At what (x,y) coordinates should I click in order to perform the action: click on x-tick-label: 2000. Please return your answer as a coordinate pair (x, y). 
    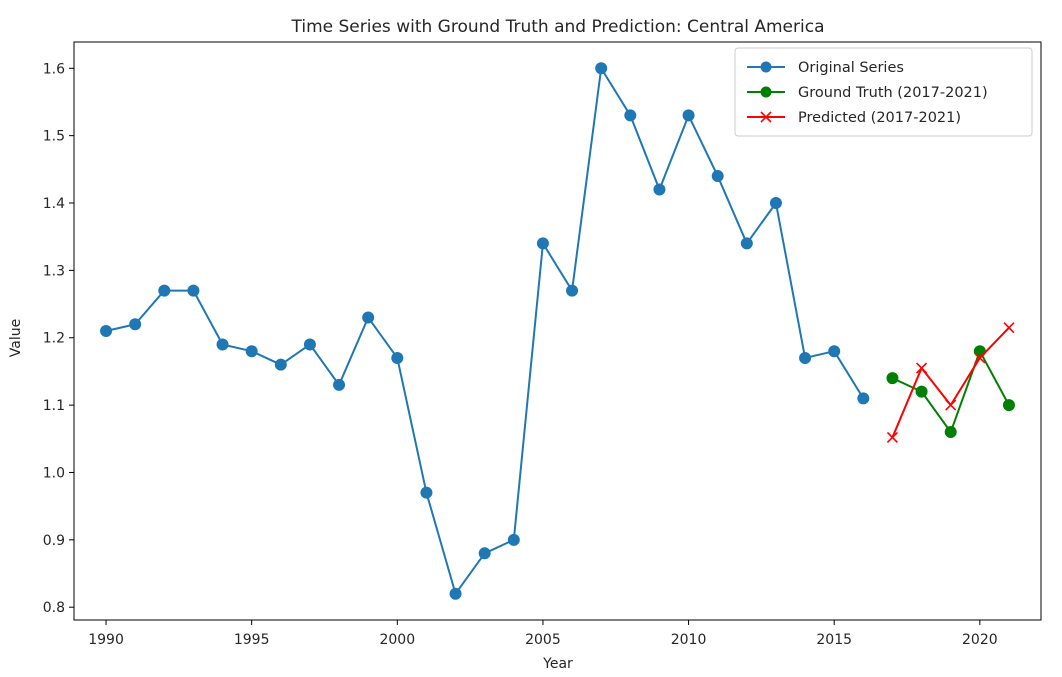
    Looking at the image, I should click on (397, 640).